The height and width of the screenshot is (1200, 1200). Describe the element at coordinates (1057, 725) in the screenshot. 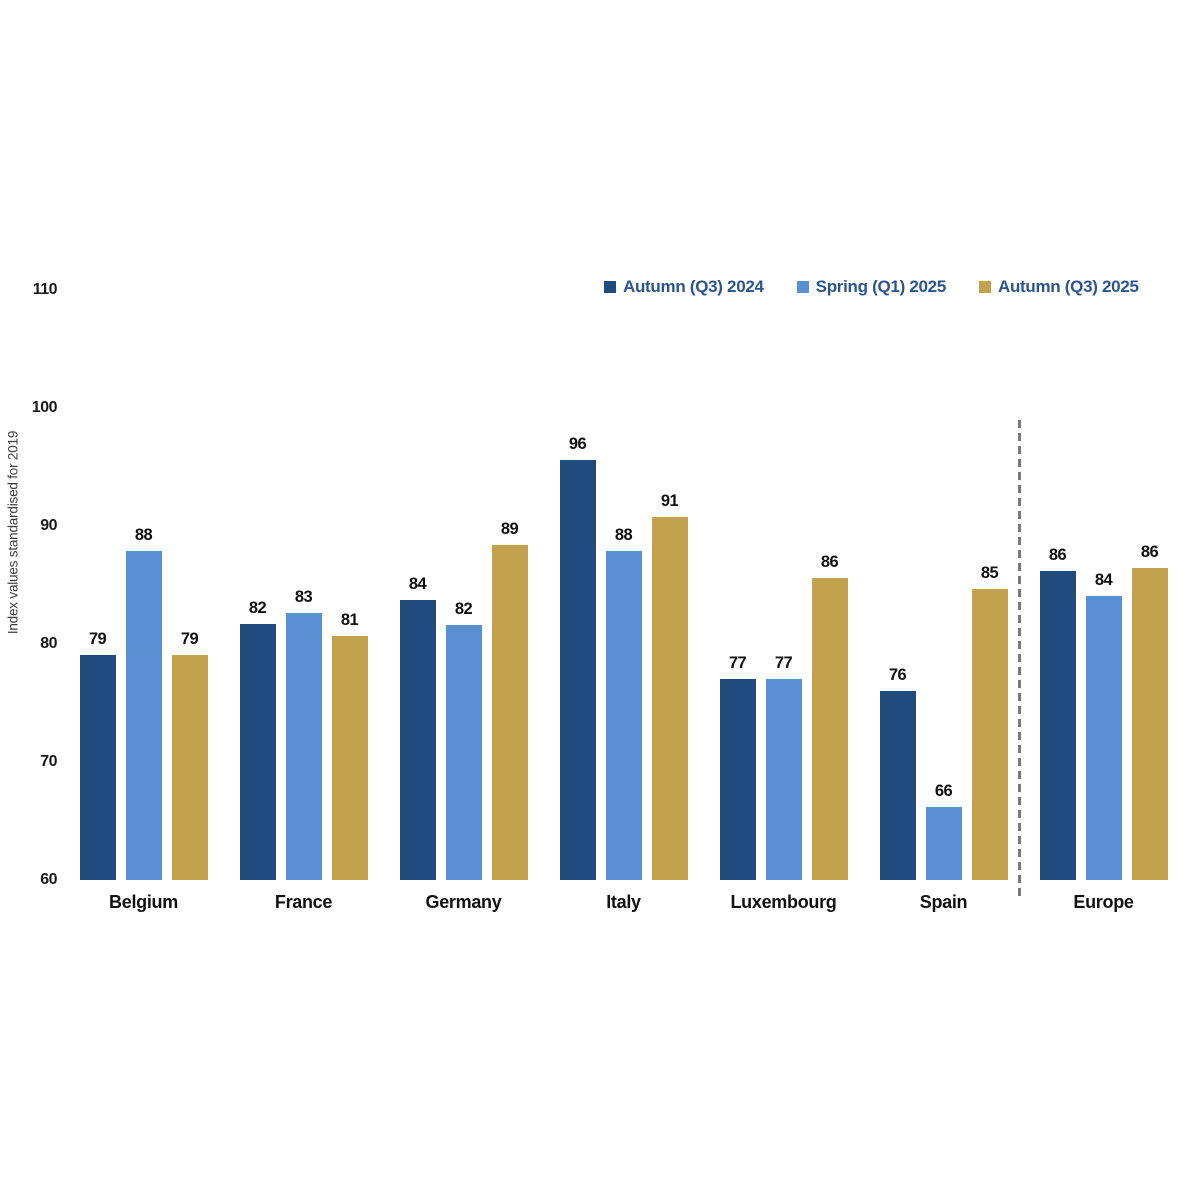

I see `bar-europe-series1` at that location.